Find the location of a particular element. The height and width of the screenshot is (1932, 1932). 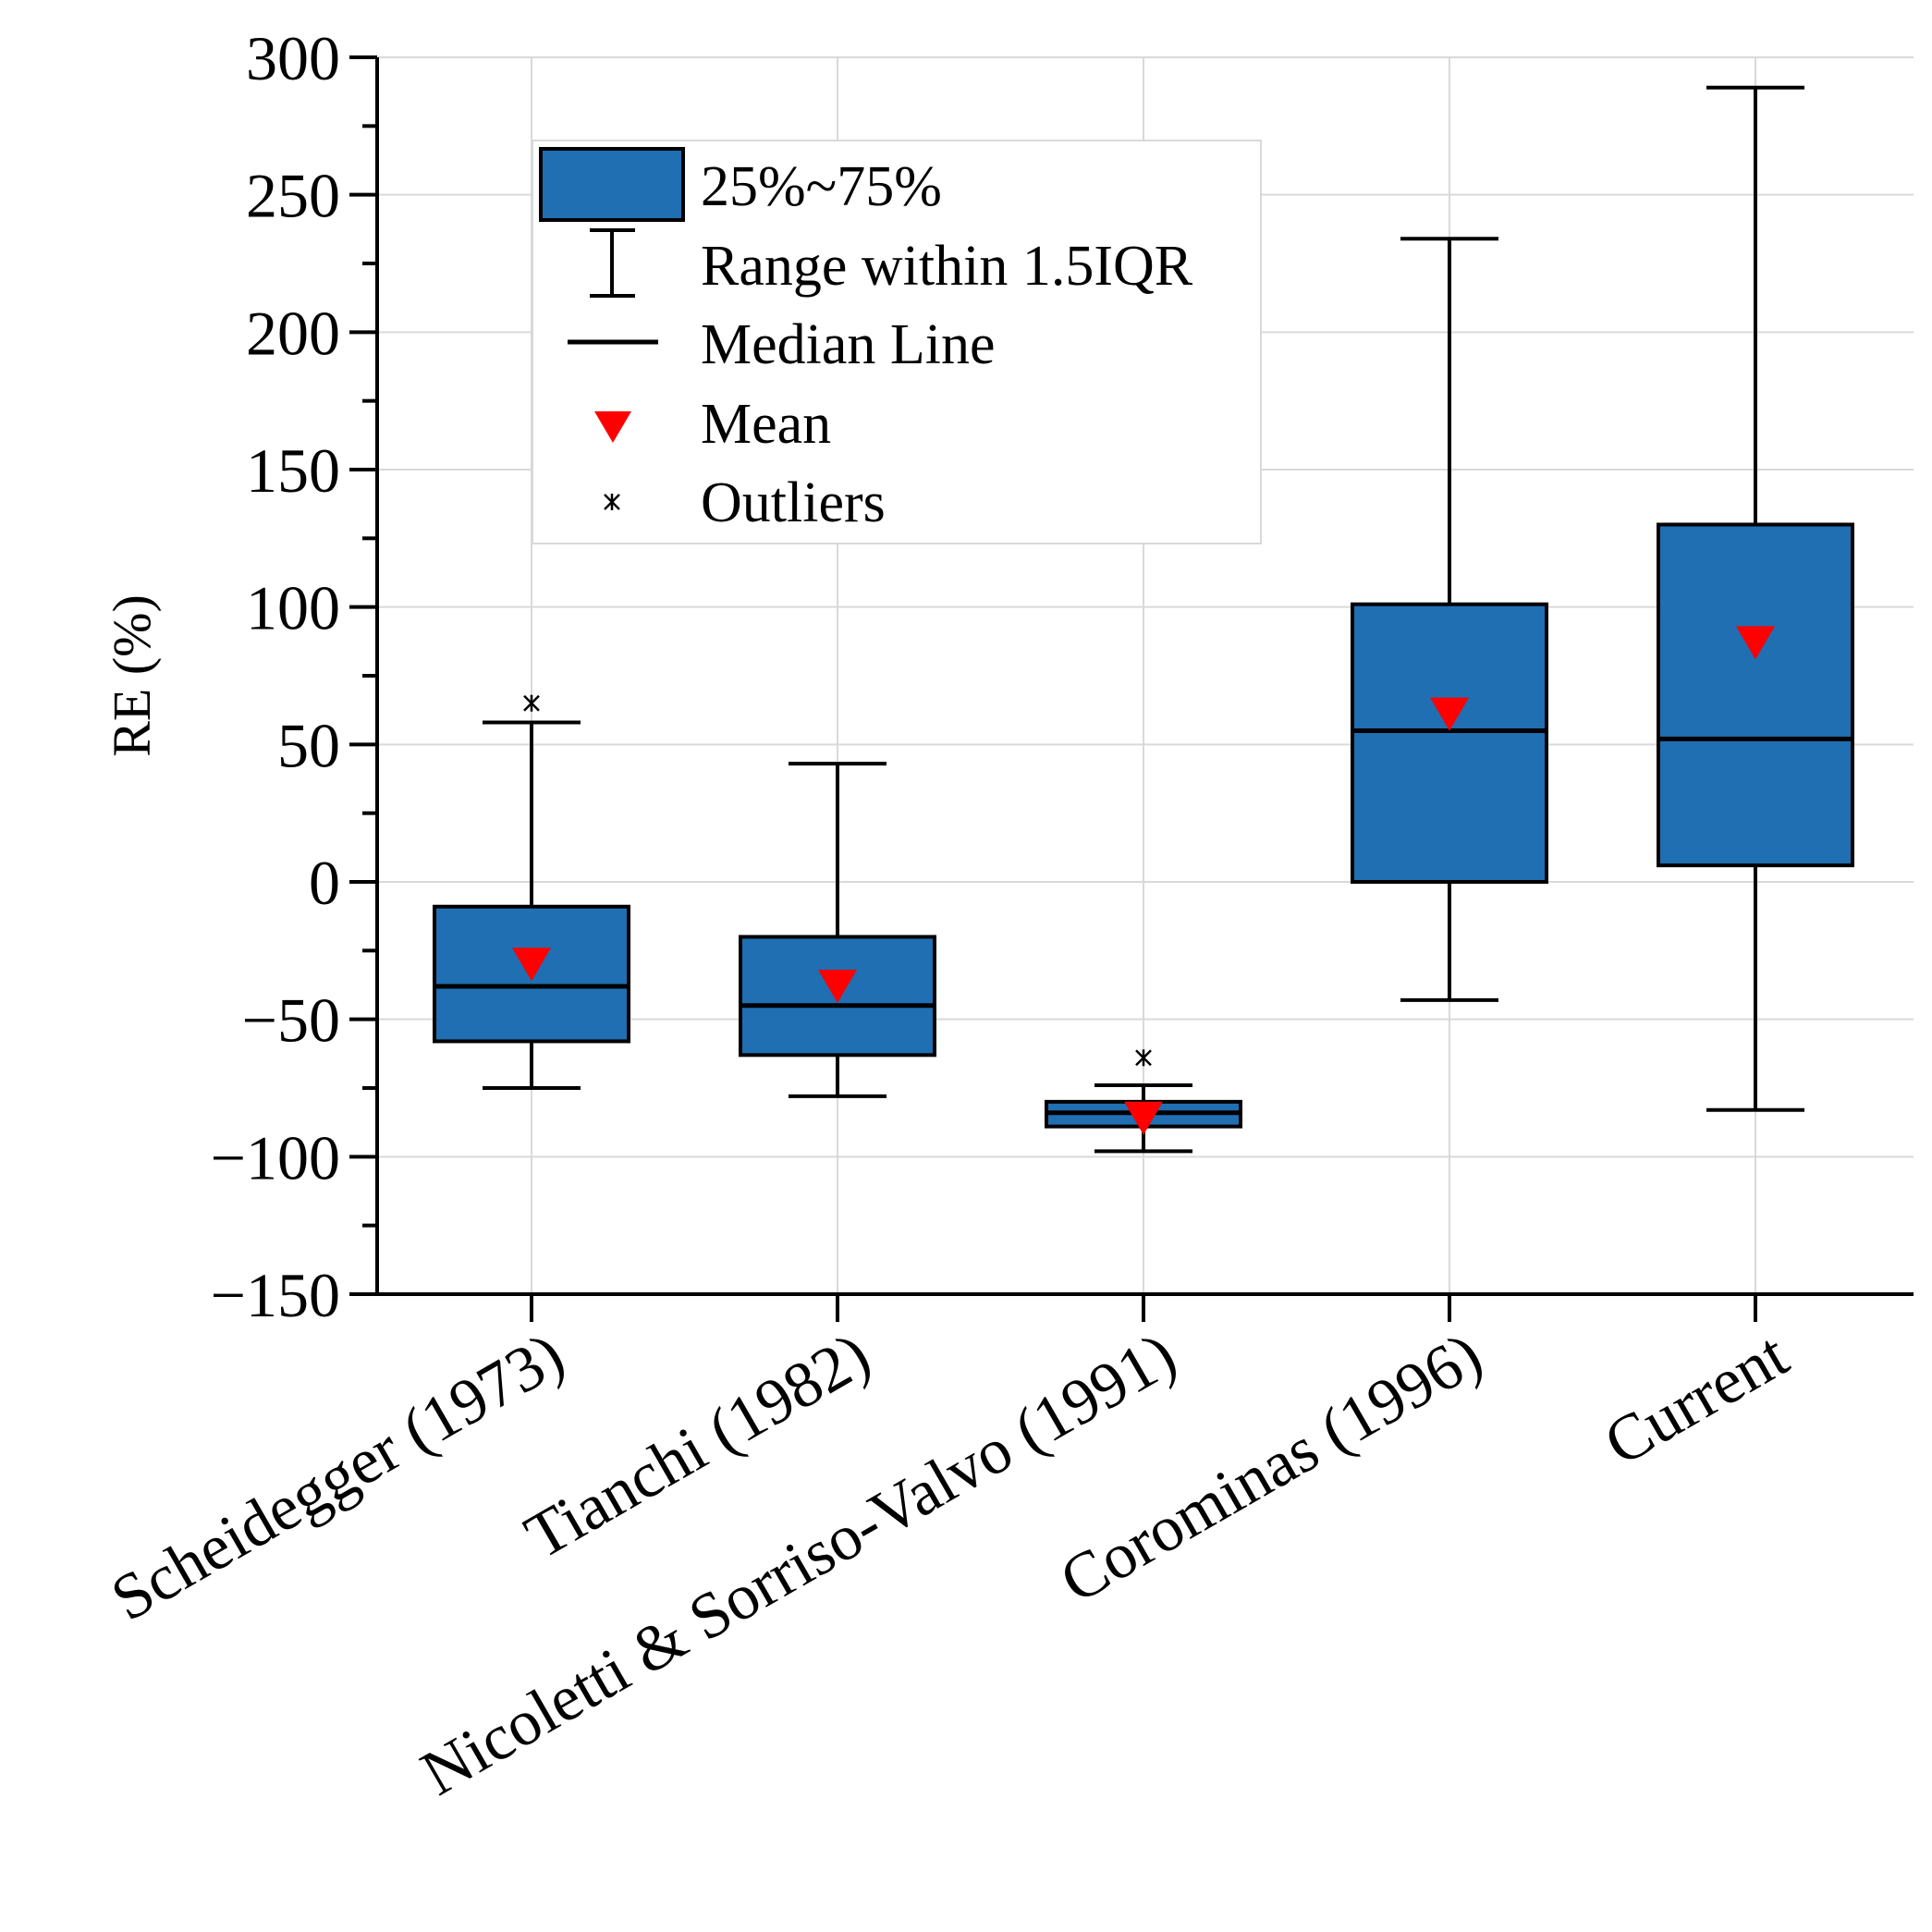

x-category-label-4: Current is located at coordinates (1696, 1399).